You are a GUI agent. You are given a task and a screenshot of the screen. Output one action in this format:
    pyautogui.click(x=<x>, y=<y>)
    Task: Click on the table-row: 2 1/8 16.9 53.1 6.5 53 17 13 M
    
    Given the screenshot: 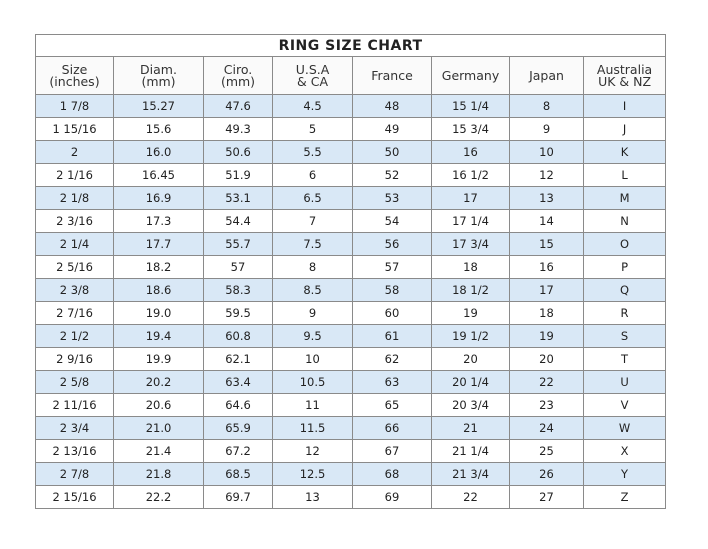 What is the action you would take?
    pyautogui.click(x=351, y=198)
    